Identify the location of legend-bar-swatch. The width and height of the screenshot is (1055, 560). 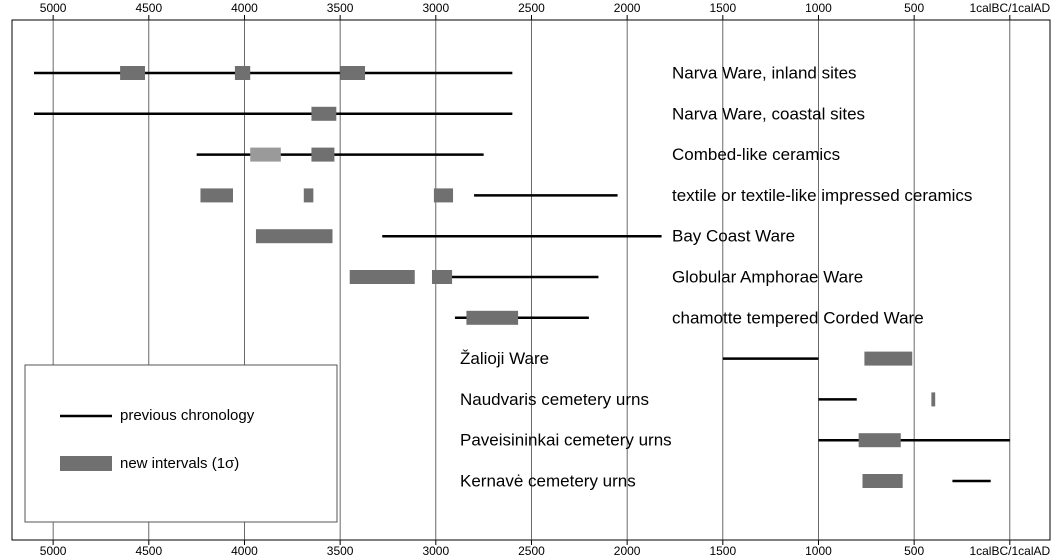
(86, 463).